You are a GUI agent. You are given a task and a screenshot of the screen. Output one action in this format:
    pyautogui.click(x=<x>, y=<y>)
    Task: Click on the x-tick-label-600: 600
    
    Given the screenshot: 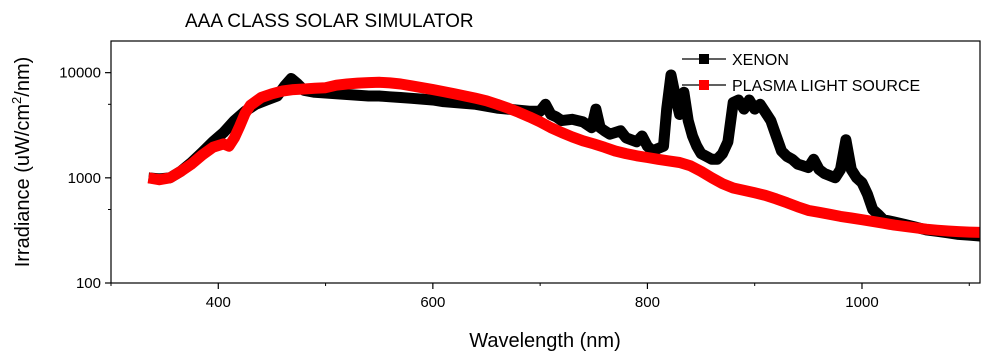 What is the action you would take?
    pyautogui.click(x=432, y=302)
    